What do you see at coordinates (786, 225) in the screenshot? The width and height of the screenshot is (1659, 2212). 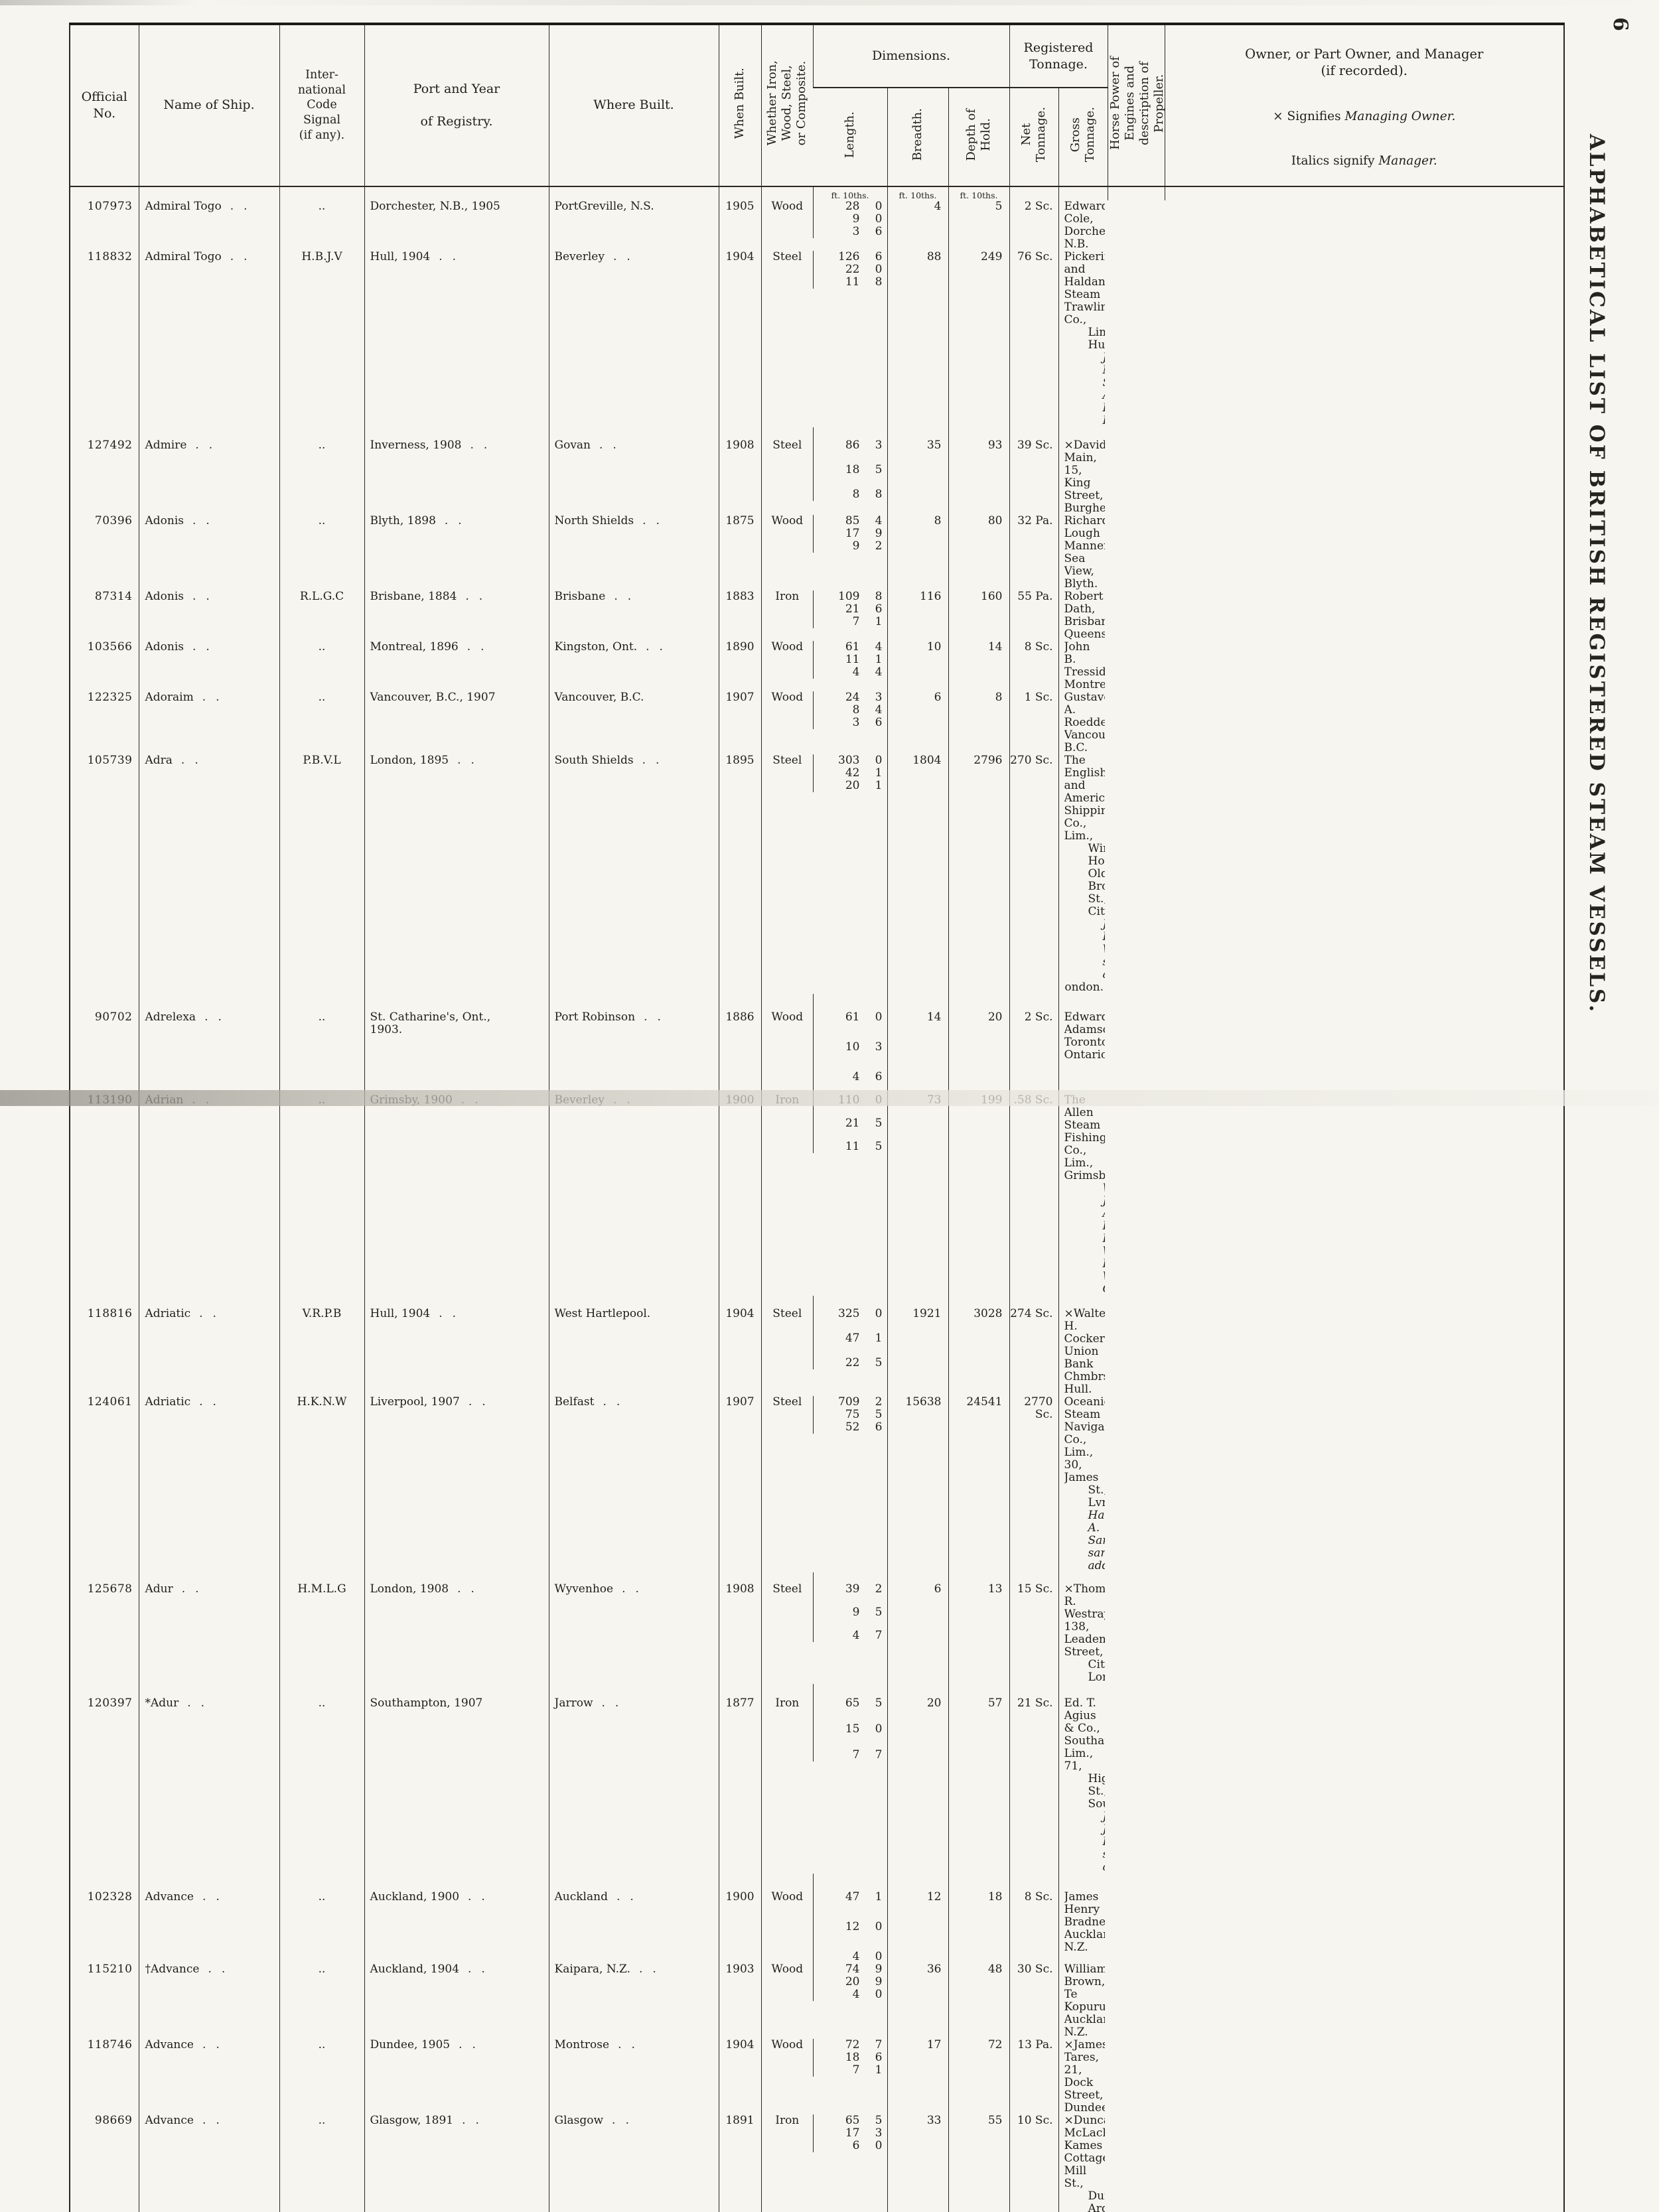 I see `cell-material: Wood` at bounding box center [786, 225].